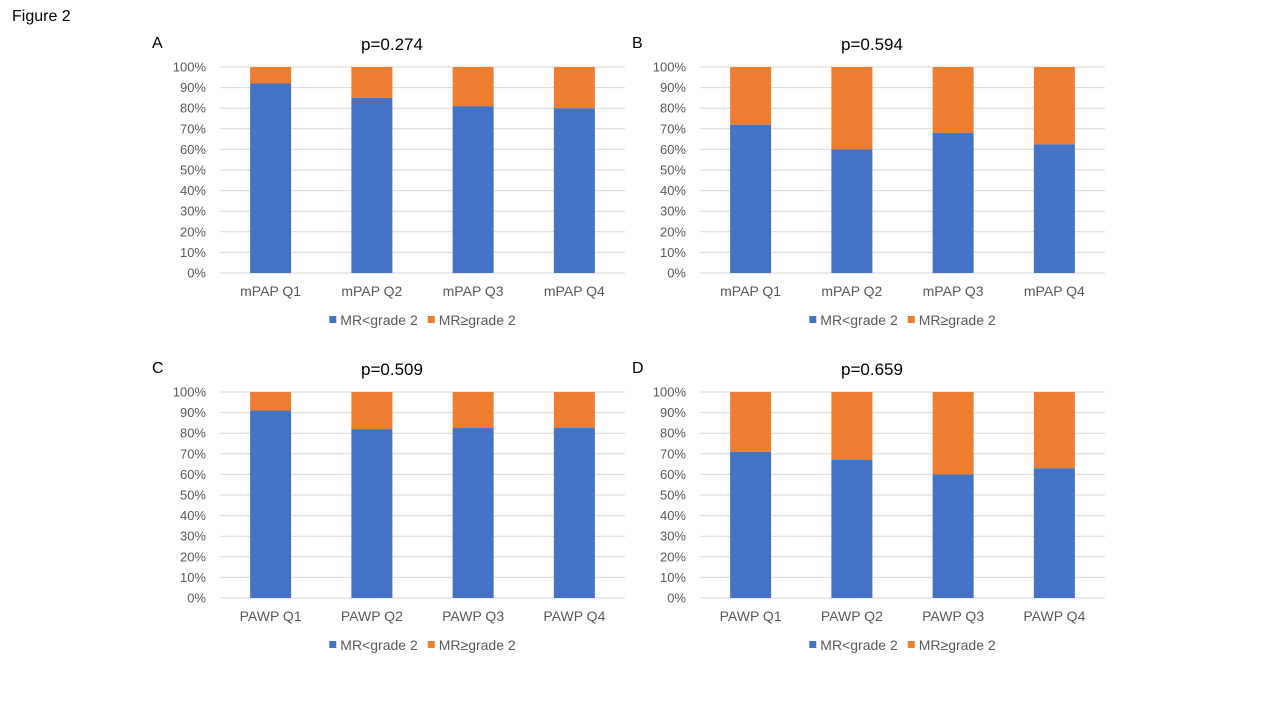 Image resolution: width=1280 pixels, height=720 pixels. What do you see at coordinates (41, 16) in the screenshot?
I see `figure-title: Figure 2` at bounding box center [41, 16].